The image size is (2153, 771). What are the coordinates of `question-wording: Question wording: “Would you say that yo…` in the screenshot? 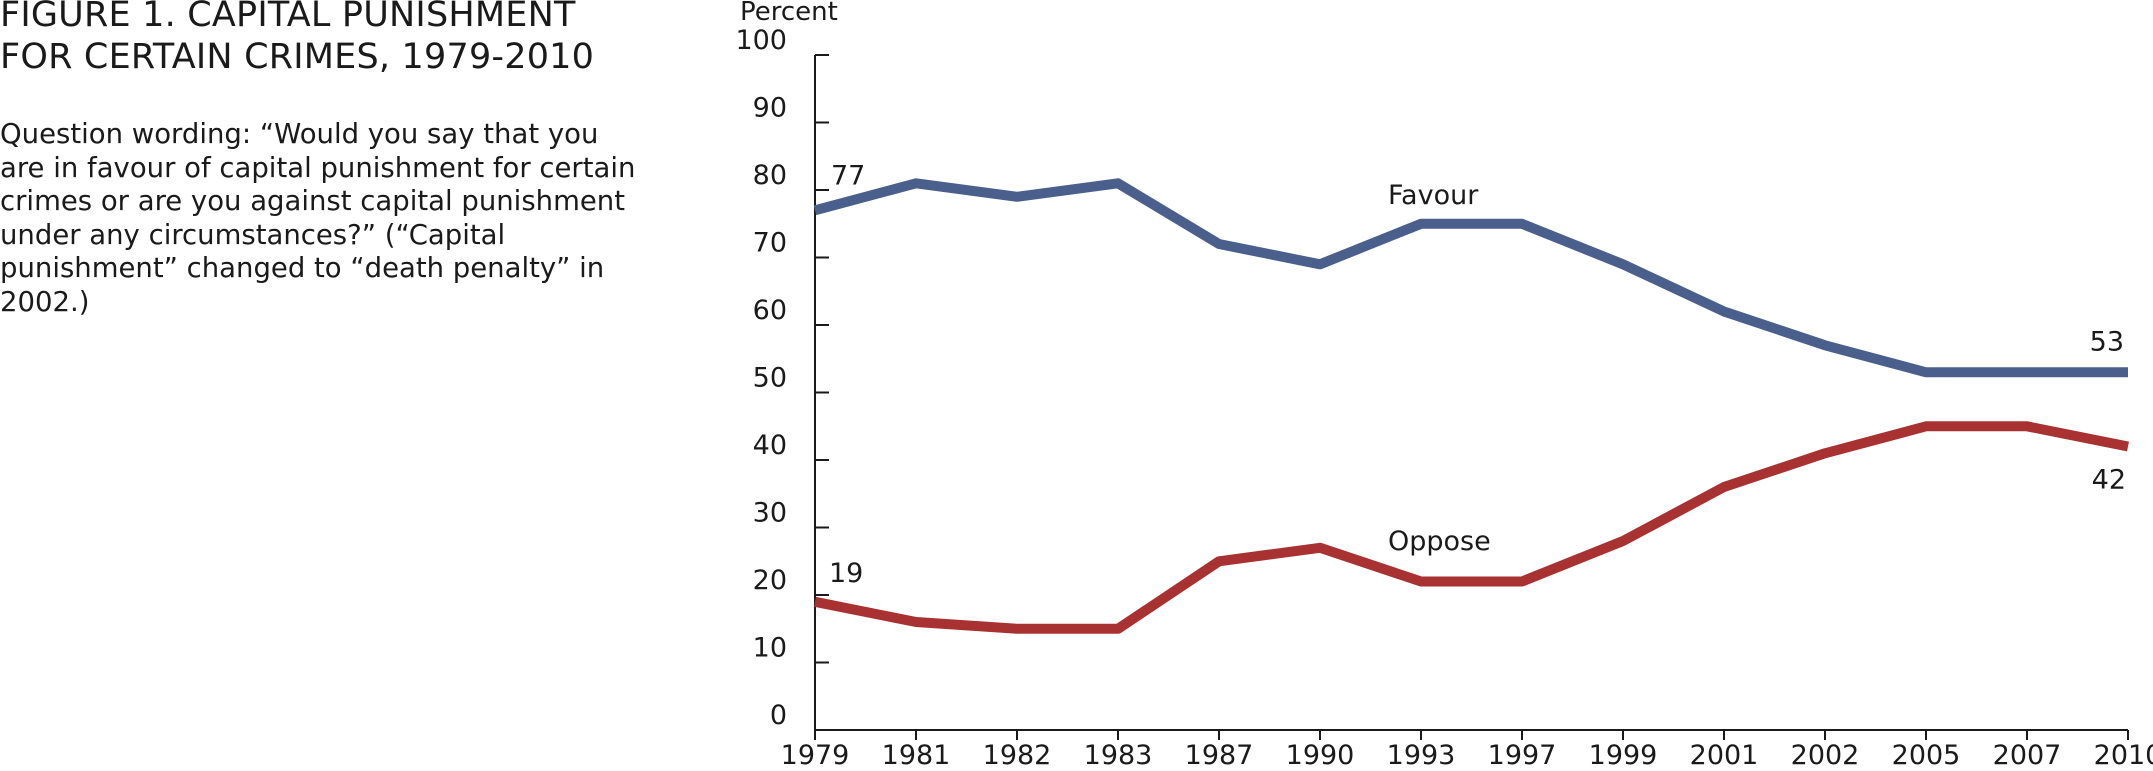 It's located at (318, 218).